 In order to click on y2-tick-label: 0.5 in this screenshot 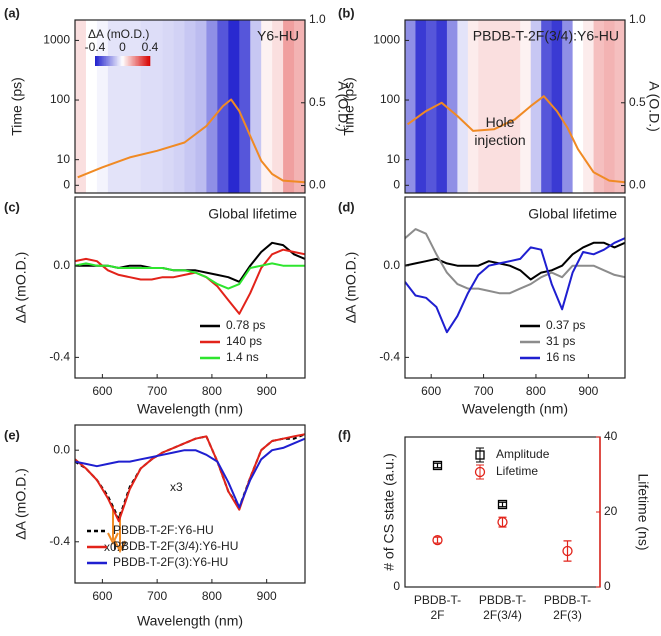, I will do `click(637, 102)`.